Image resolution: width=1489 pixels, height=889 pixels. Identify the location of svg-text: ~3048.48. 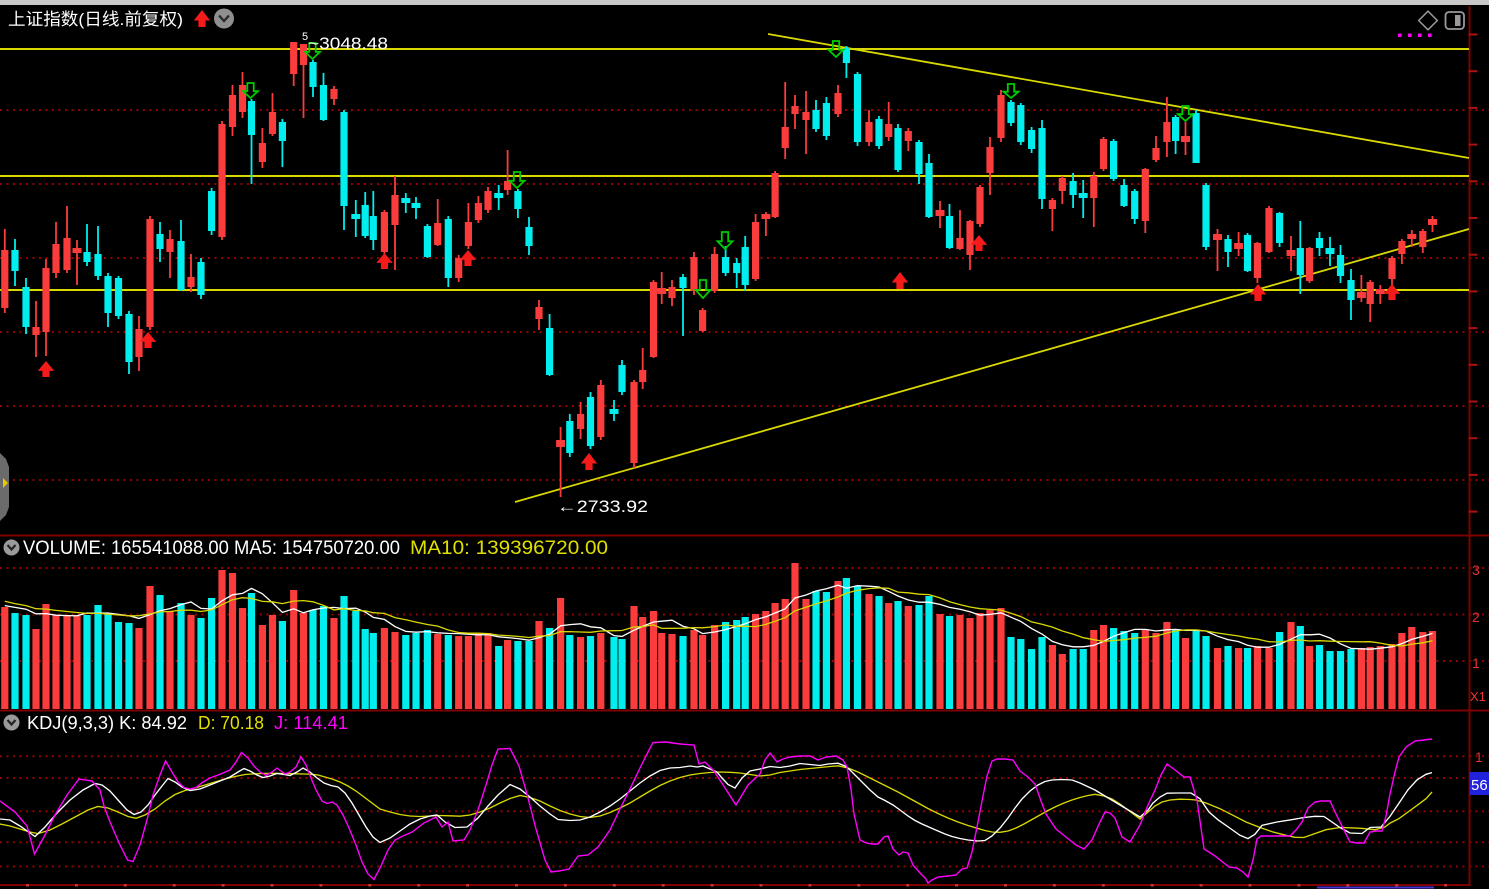
(348, 43).